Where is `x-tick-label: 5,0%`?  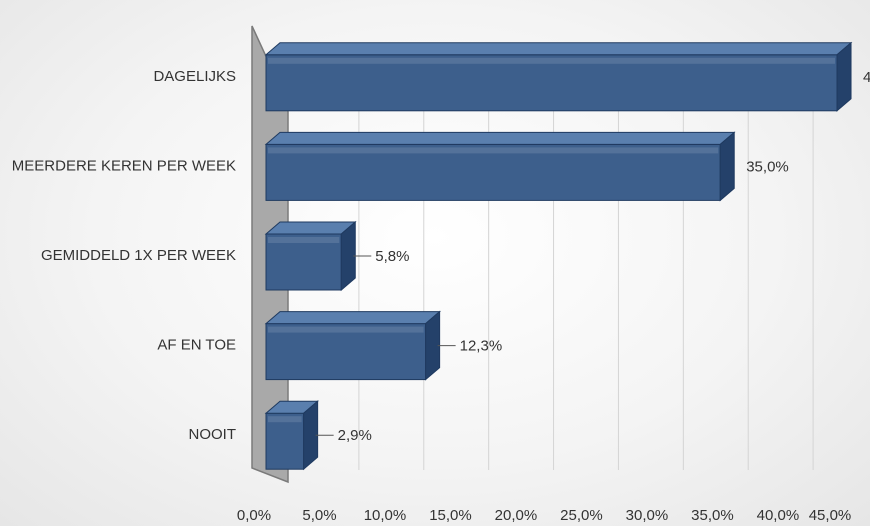
x-tick-label: 5,0% is located at coordinates (319, 515).